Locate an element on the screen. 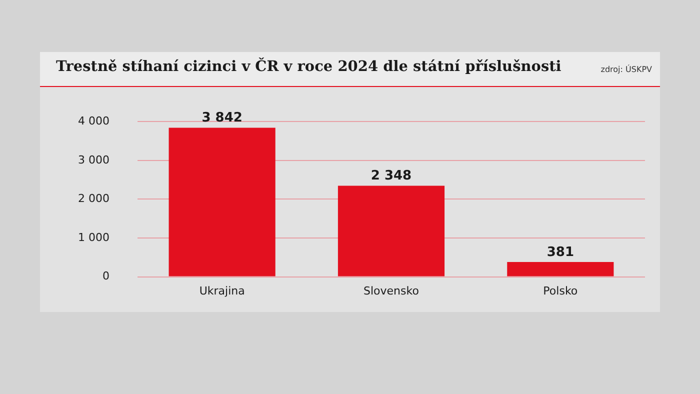 The height and width of the screenshot is (394, 700). x-tick-label: Polsko is located at coordinates (560, 291).